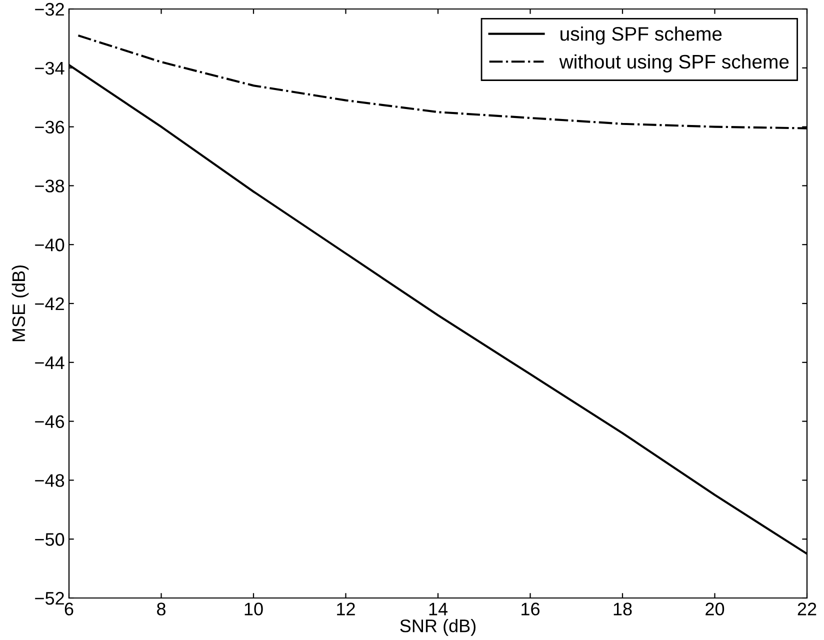  Describe the element at coordinates (161, 609) in the screenshot. I see `x-tick-label: 8` at that location.